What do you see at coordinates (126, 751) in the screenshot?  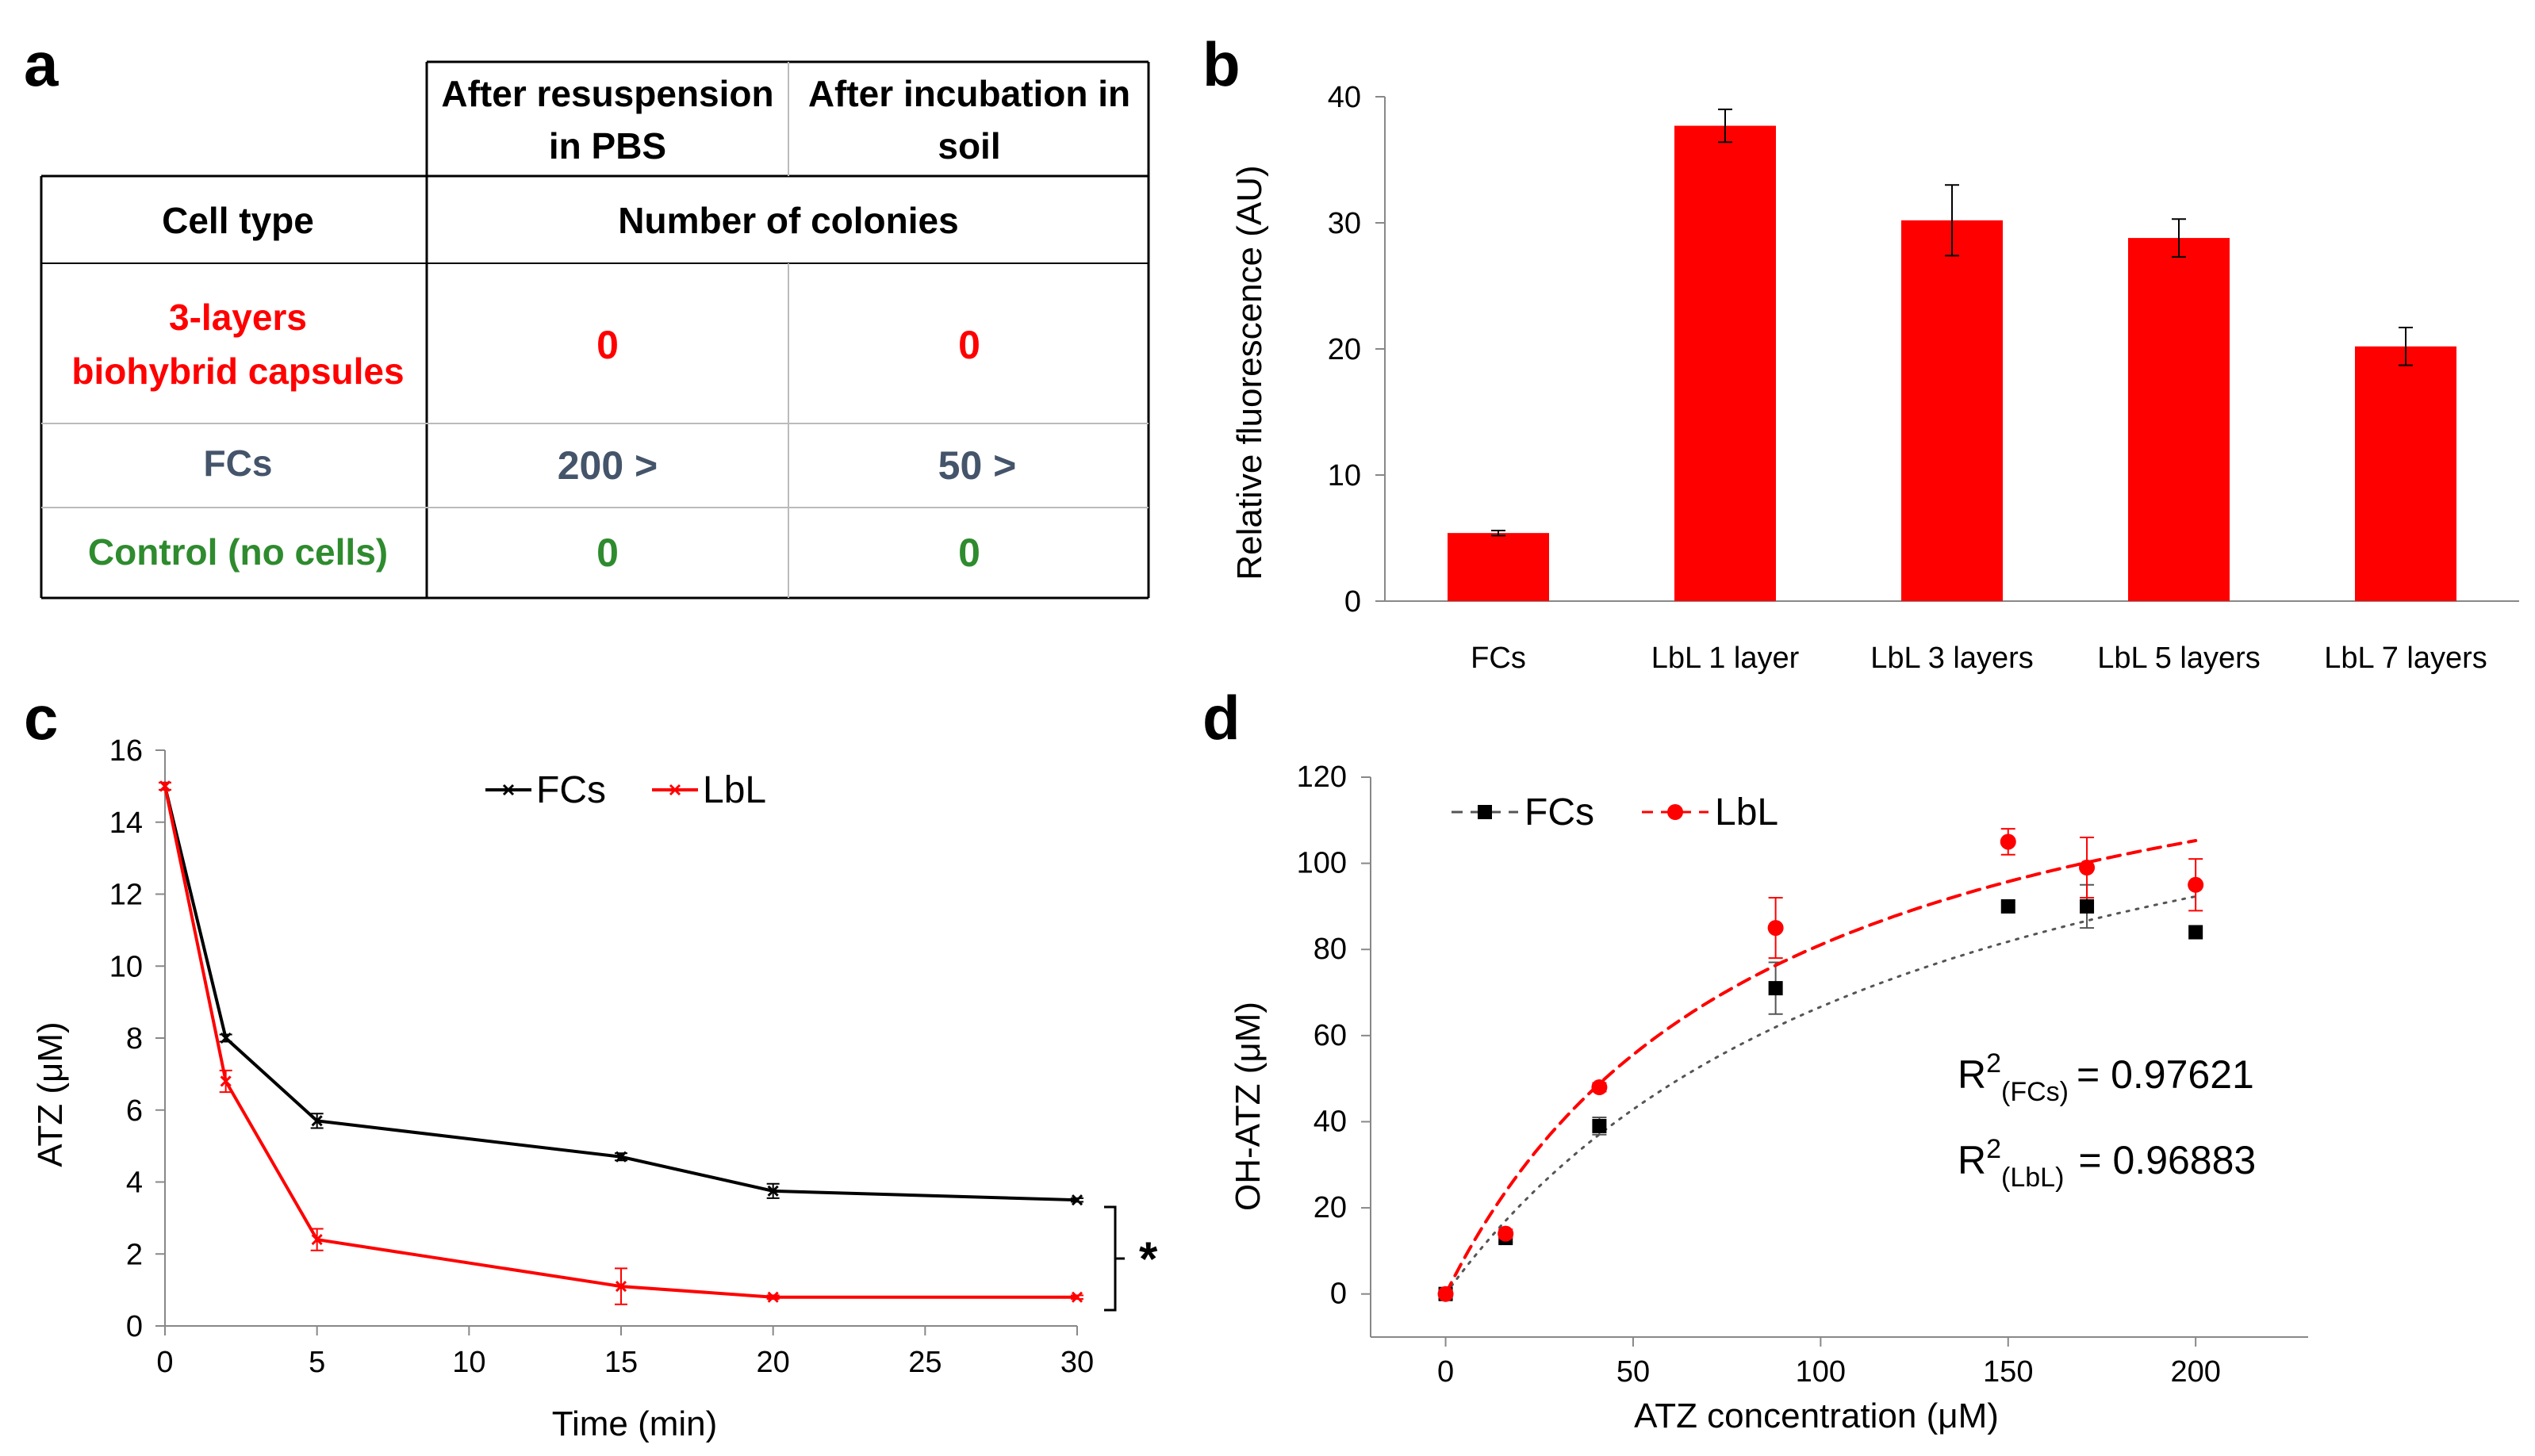 I see `c-y-tick-label: 16` at bounding box center [126, 751].